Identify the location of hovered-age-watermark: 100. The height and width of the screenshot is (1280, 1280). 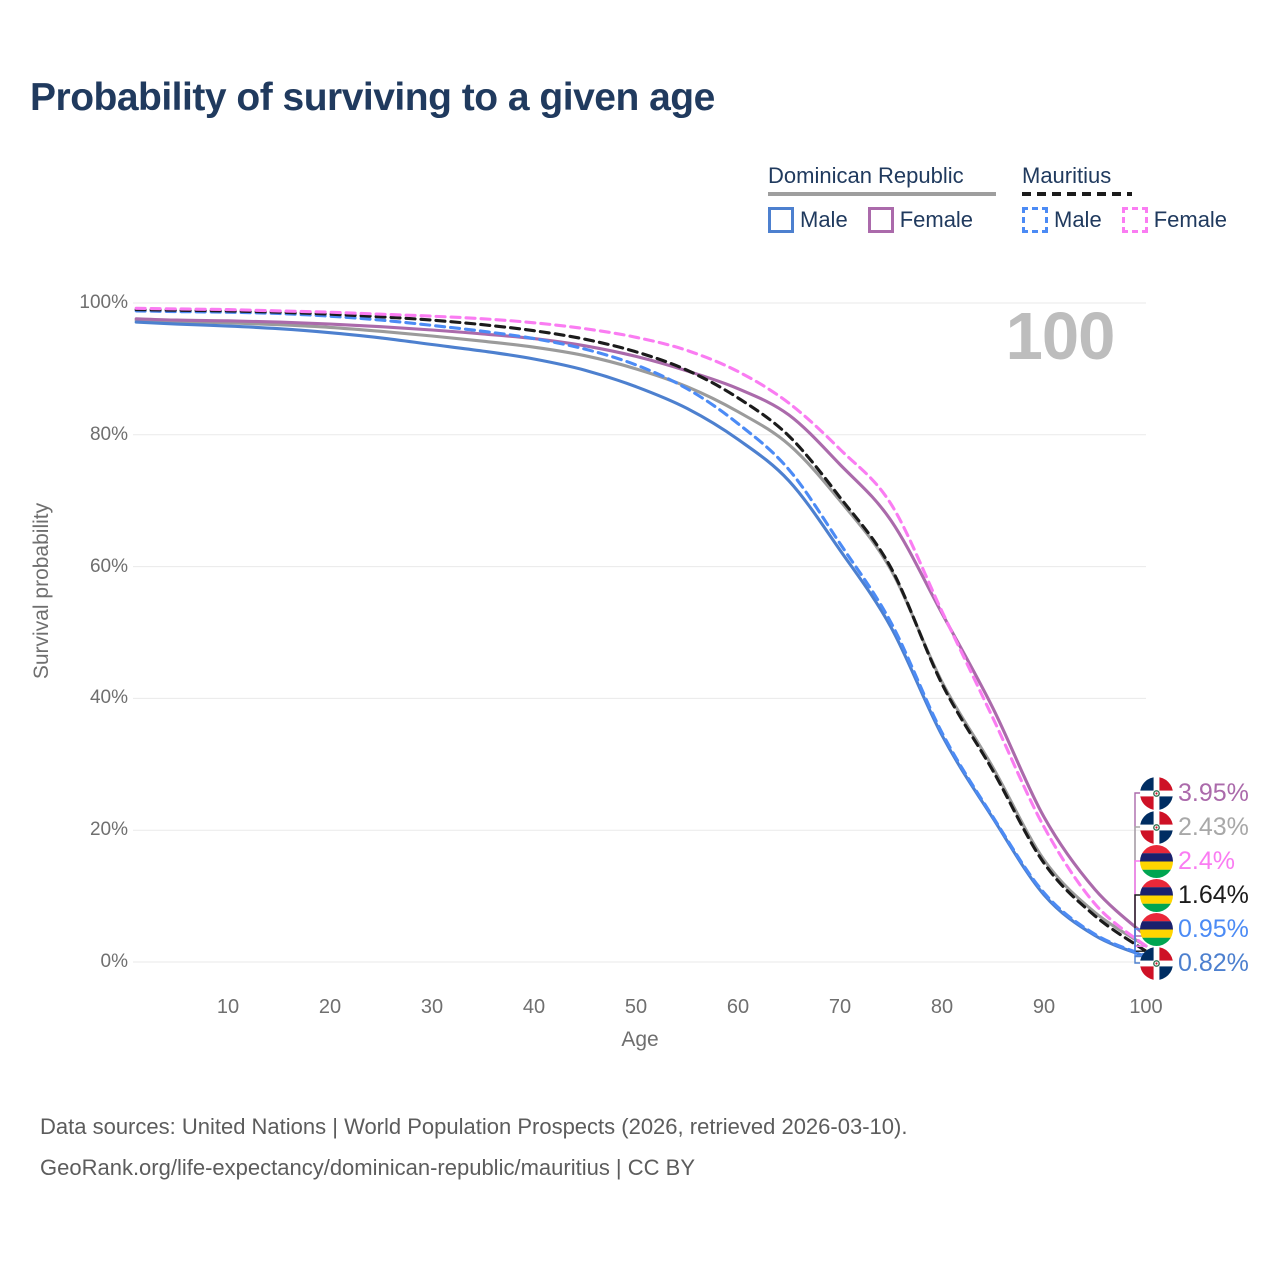
(1060, 336).